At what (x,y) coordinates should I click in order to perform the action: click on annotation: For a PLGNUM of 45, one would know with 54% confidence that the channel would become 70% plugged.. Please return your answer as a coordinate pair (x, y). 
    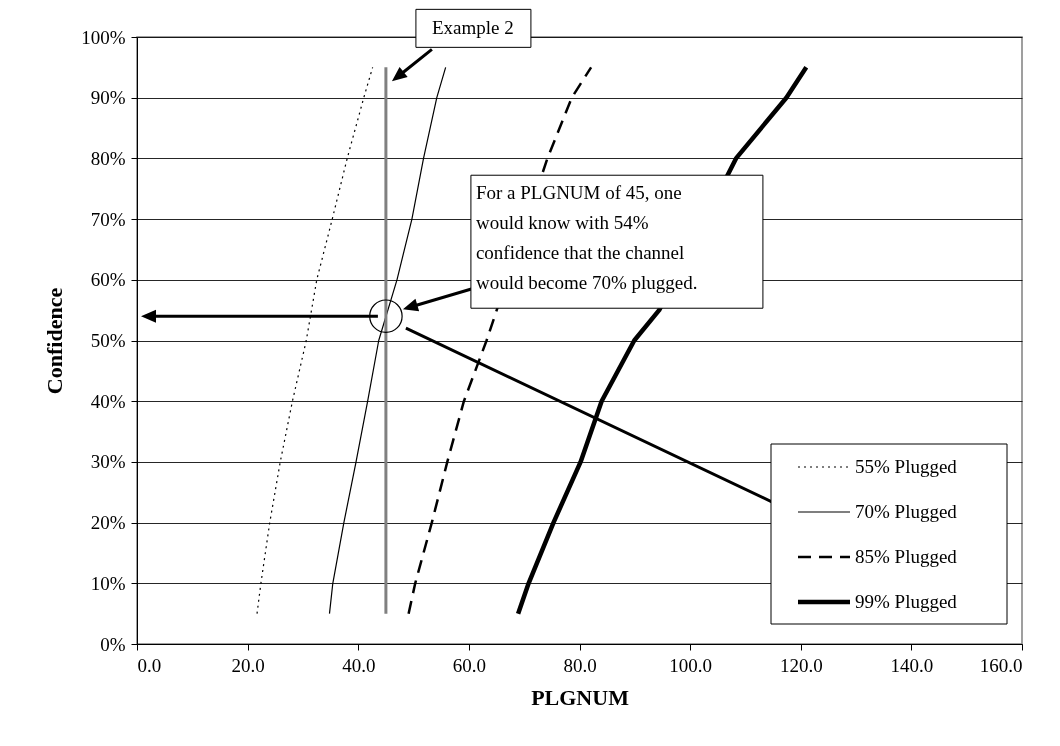
    Looking at the image, I should click on (586, 238).